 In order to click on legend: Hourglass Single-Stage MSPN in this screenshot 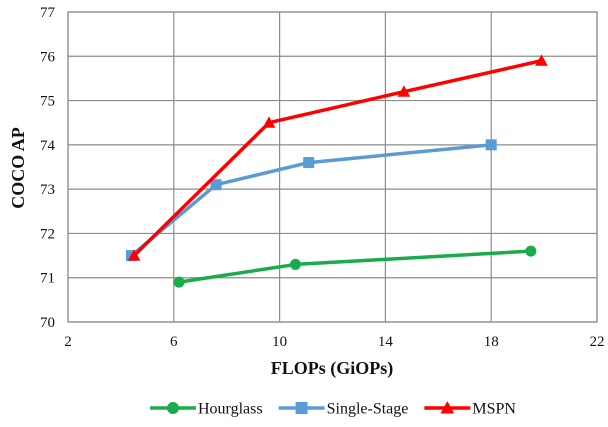, I will do `click(333, 409)`.